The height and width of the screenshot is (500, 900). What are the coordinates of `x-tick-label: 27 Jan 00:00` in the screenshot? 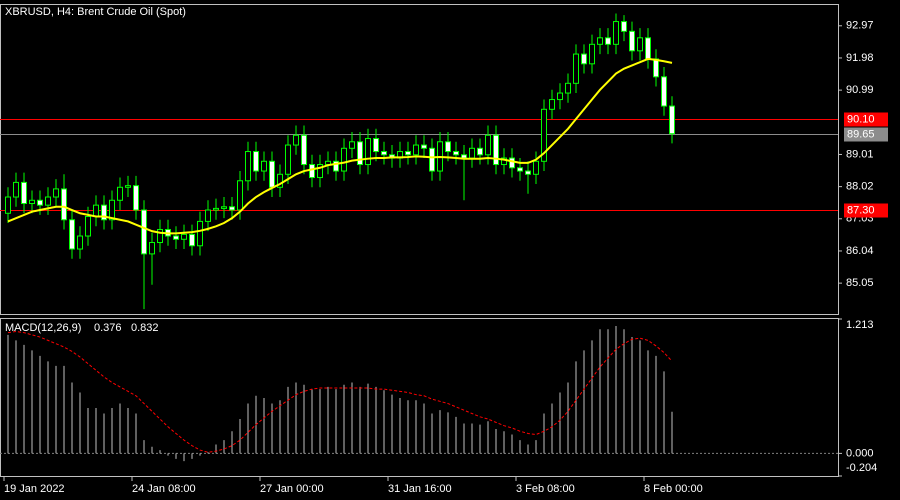 It's located at (292, 489).